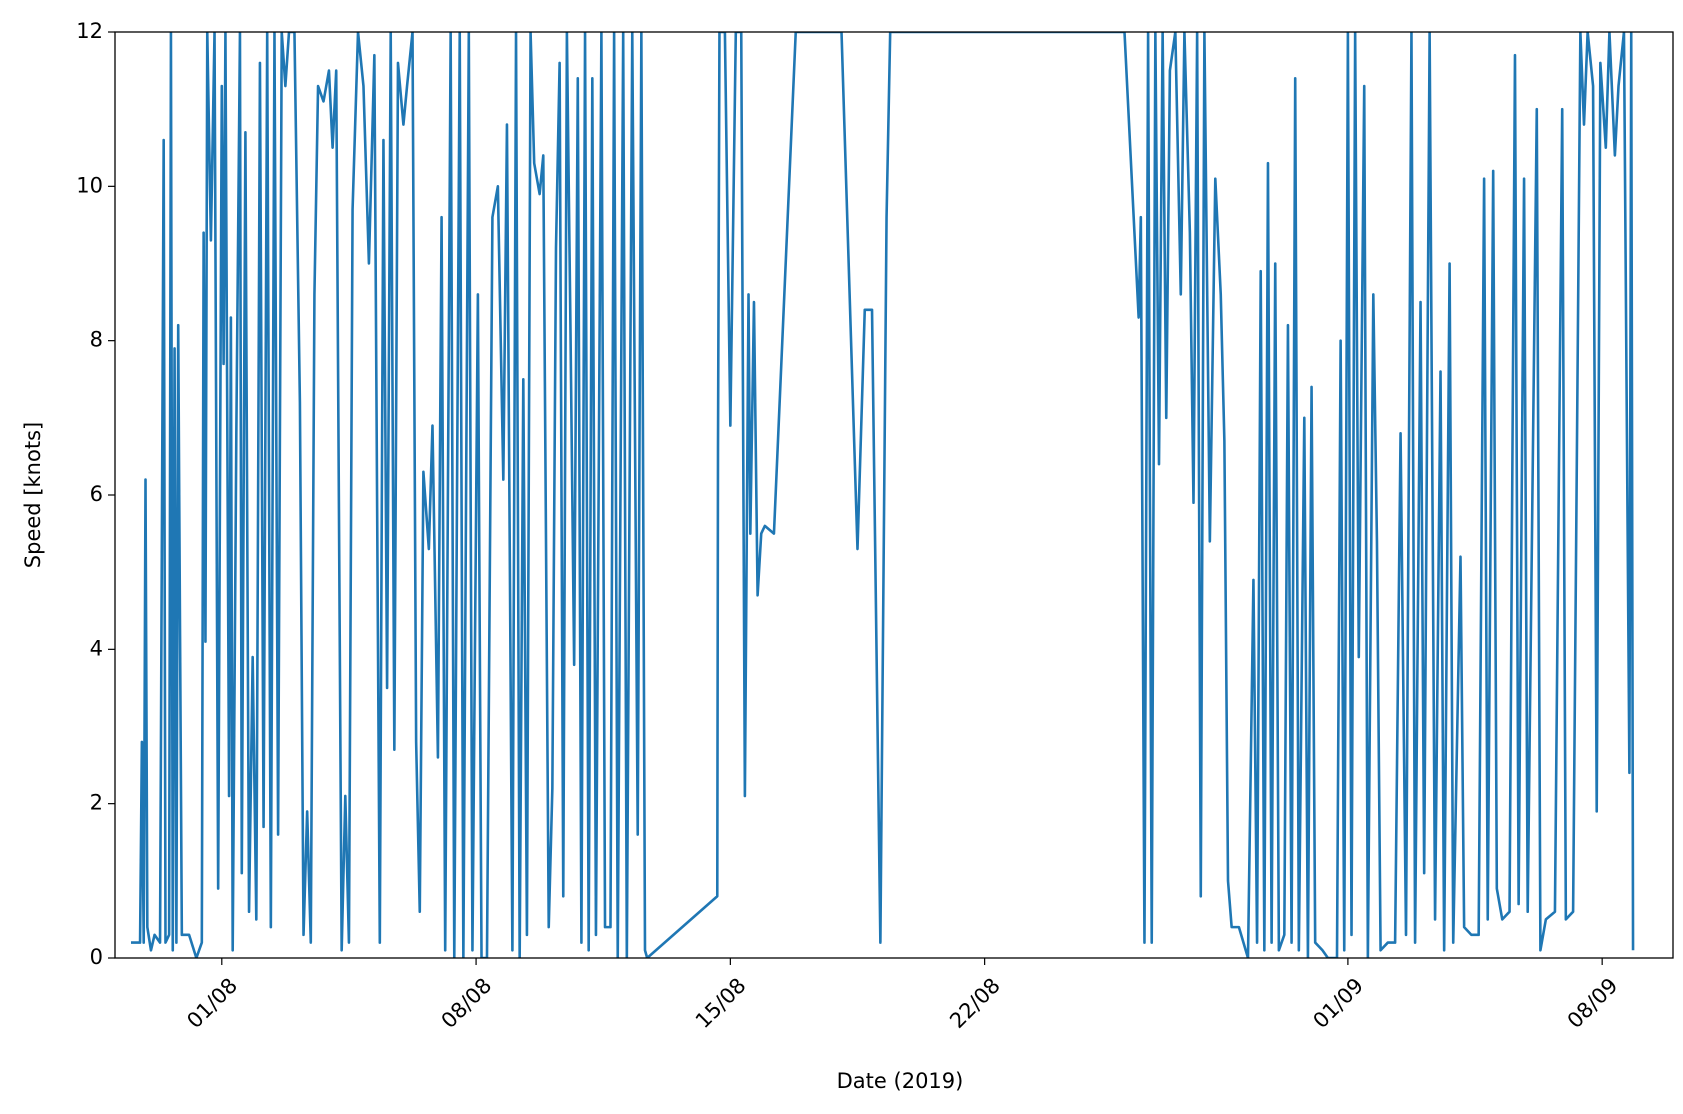  What do you see at coordinates (96, 957) in the screenshot?
I see `y-tick-label: 0` at bounding box center [96, 957].